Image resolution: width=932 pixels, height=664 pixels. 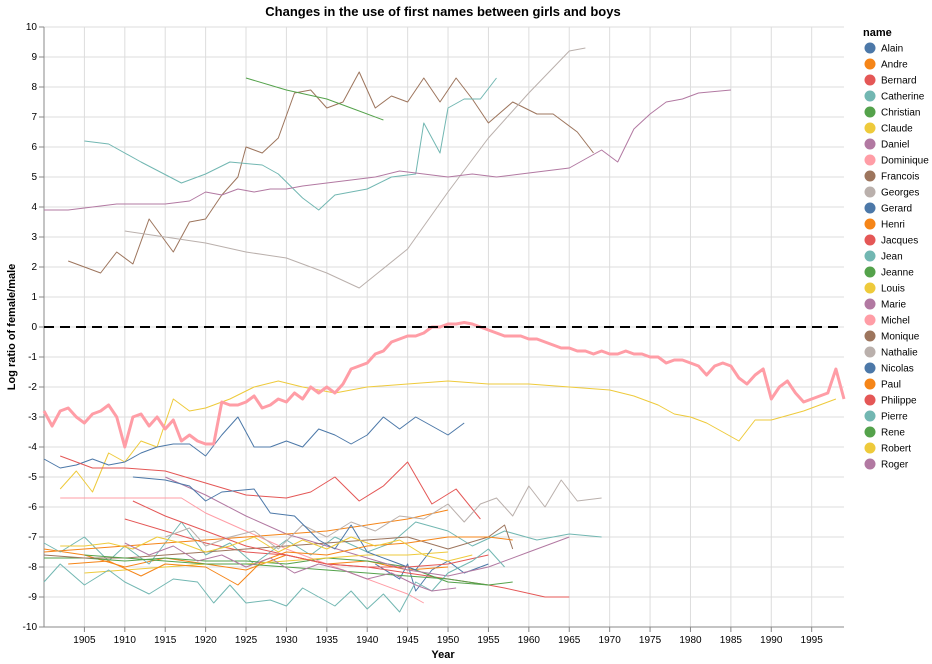 What do you see at coordinates (32, 27) in the screenshot?
I see `y-tick-label: 10` at bounding box center [32, 27].